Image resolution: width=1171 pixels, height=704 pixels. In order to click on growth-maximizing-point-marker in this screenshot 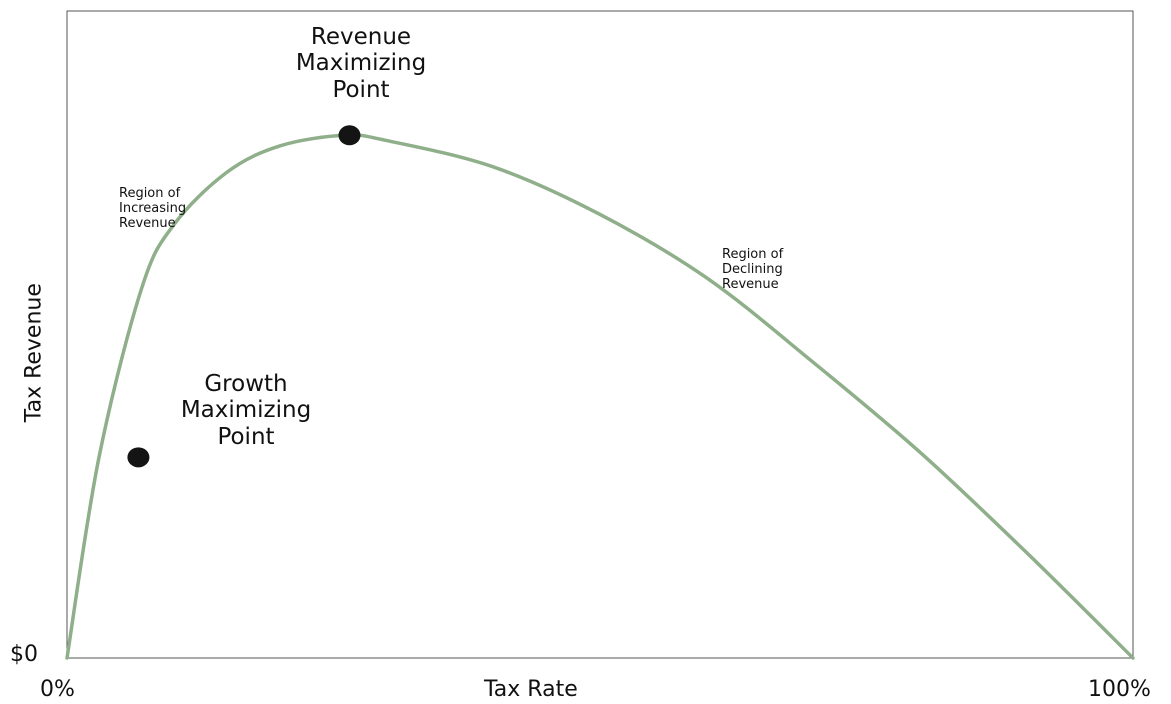, I will do `click(138, 457)`.